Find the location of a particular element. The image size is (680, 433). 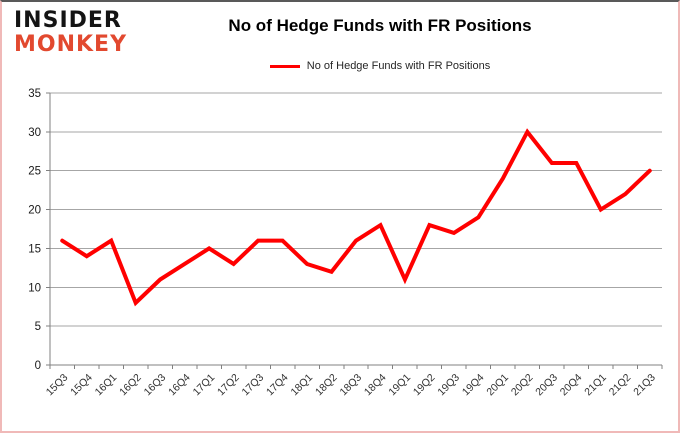

svg-text: 17Q1 is located at coordinates (204, 385).